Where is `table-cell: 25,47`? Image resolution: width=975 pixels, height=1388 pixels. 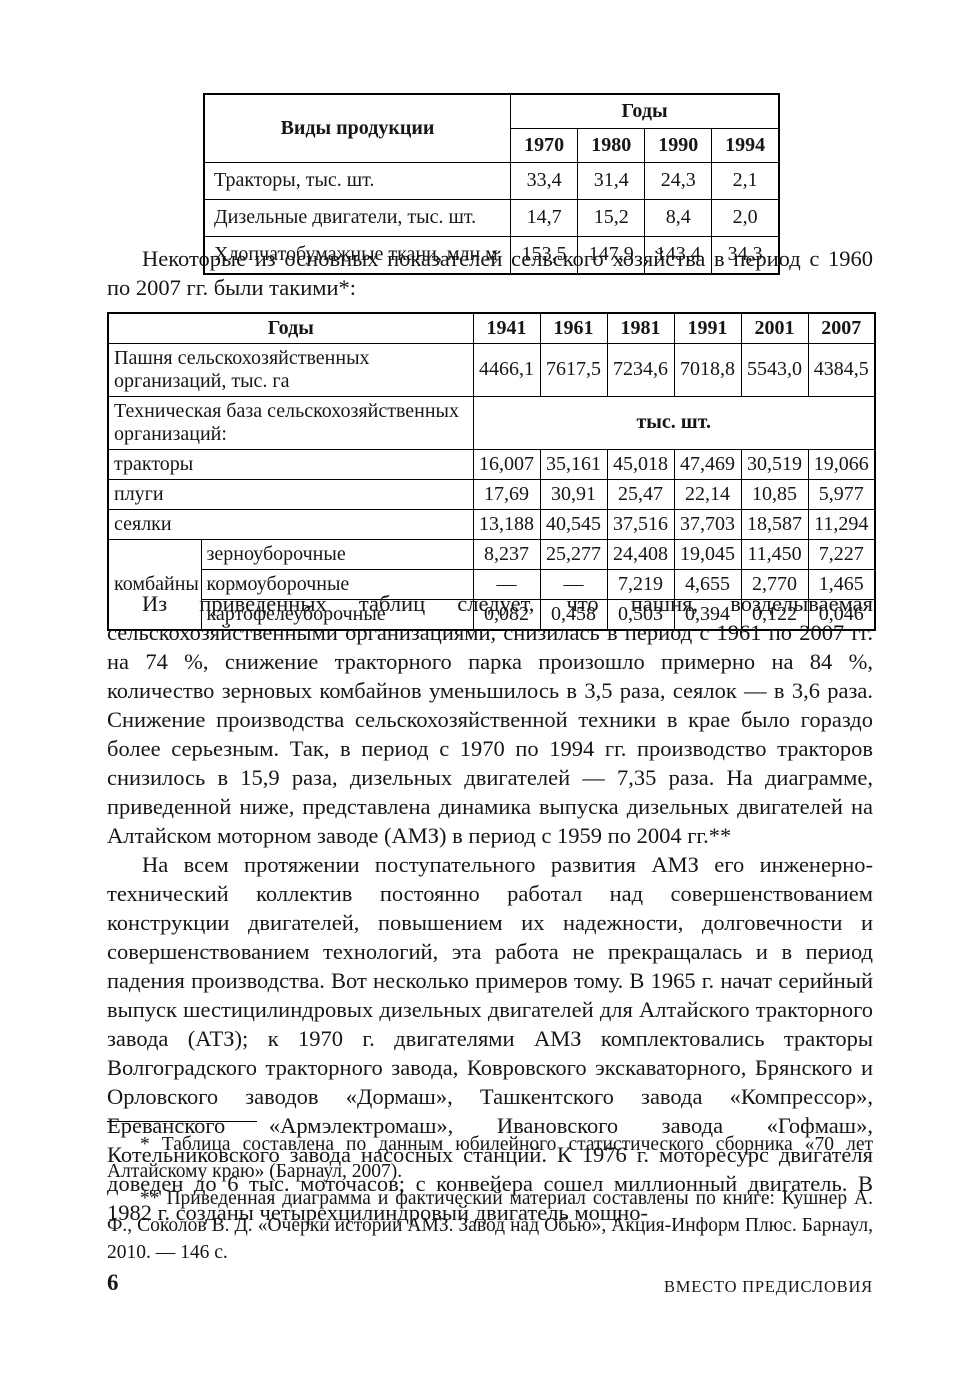 table-cell: 25,47 is located at coordinates (640, 494).